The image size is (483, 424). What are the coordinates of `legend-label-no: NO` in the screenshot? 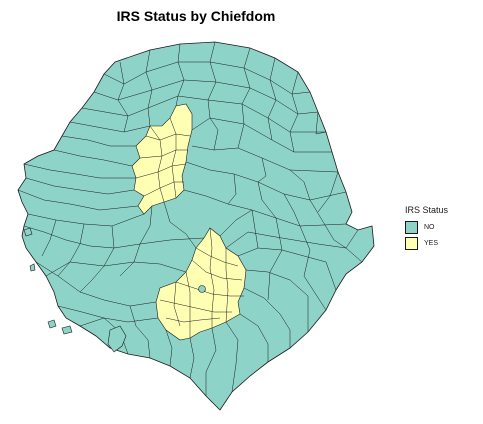 It's located at (429, 227).